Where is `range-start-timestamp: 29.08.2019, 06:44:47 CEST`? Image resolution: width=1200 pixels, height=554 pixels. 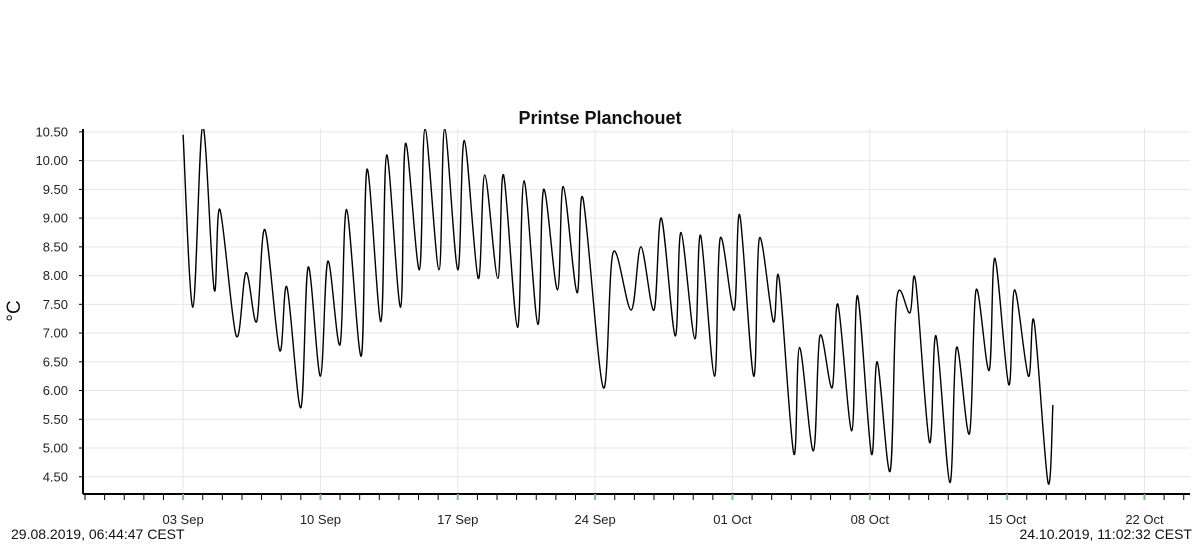
range-start-timestamp: 29.08.2019, 06:44:47 CEST is located at coordinates (98, 534).